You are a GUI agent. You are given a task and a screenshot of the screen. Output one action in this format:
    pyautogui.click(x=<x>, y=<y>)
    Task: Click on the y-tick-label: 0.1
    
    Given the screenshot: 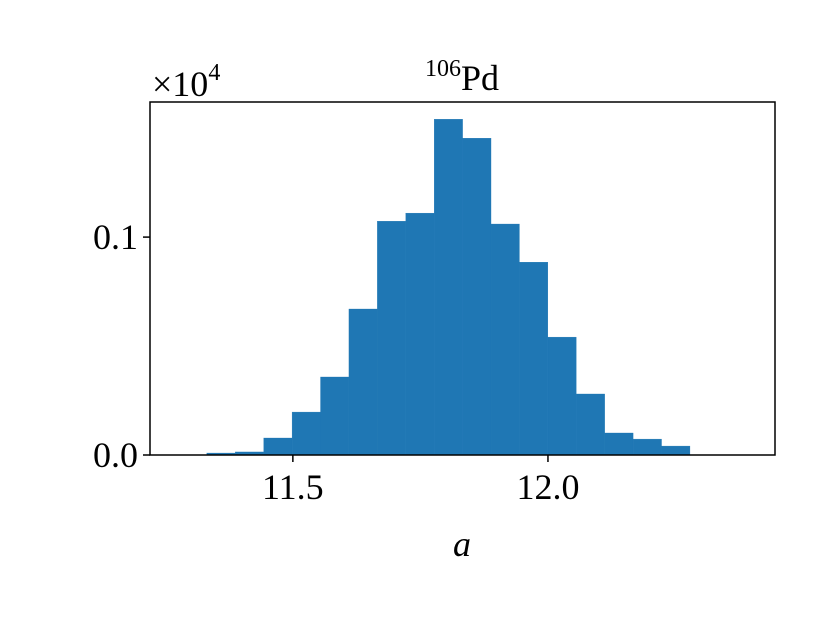 What is the action you would take?
    pyautogui.click(x=115, y=237)
    